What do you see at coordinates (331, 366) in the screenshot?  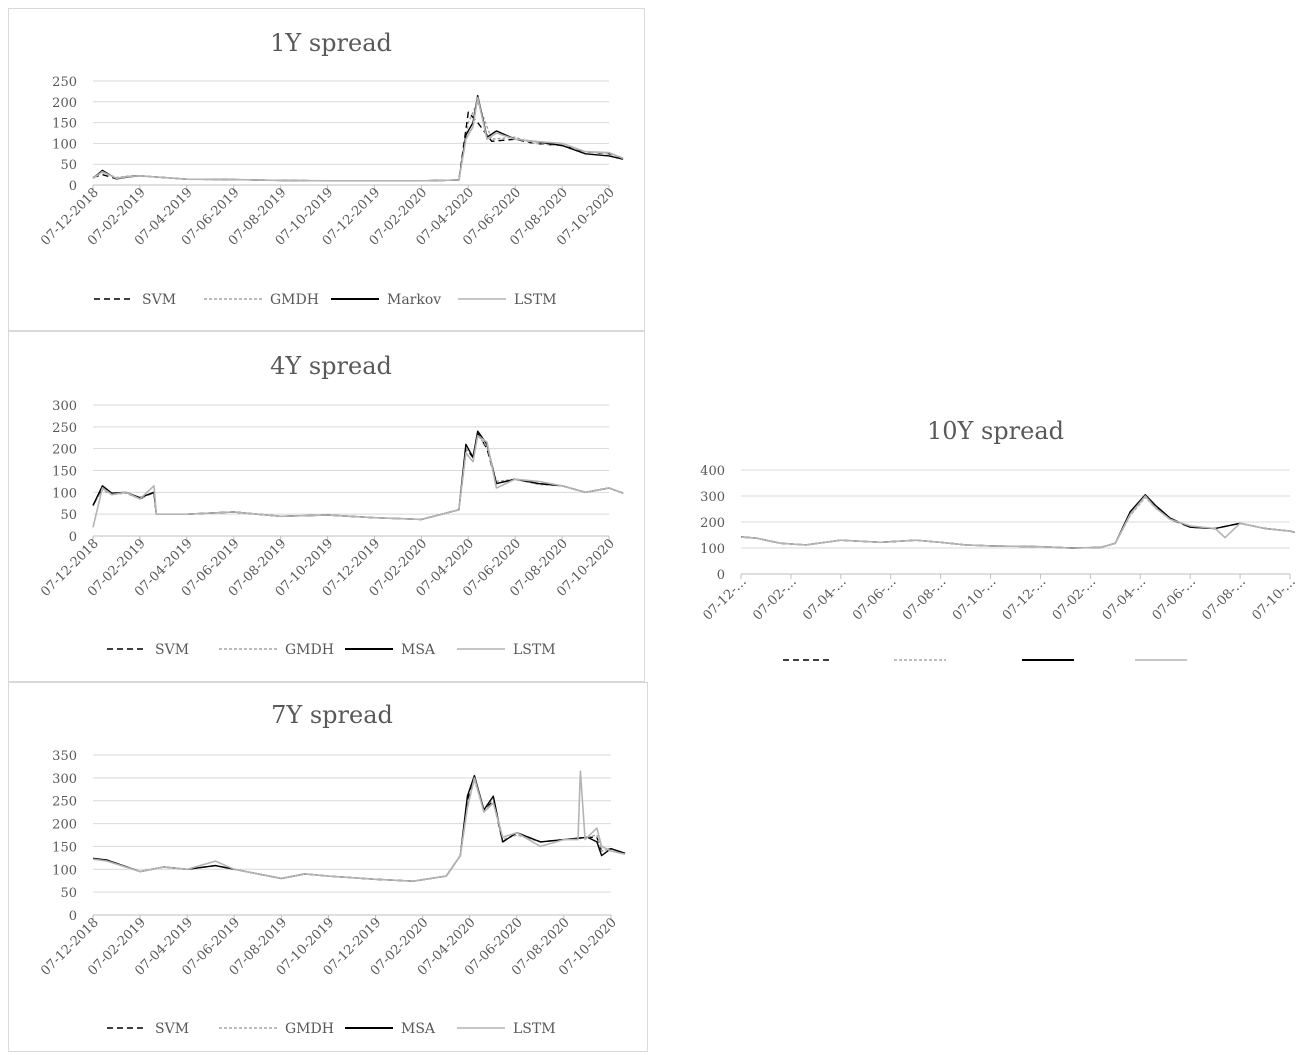 I see `chart-title: 4Y spread` at bounding box center [331, 366].